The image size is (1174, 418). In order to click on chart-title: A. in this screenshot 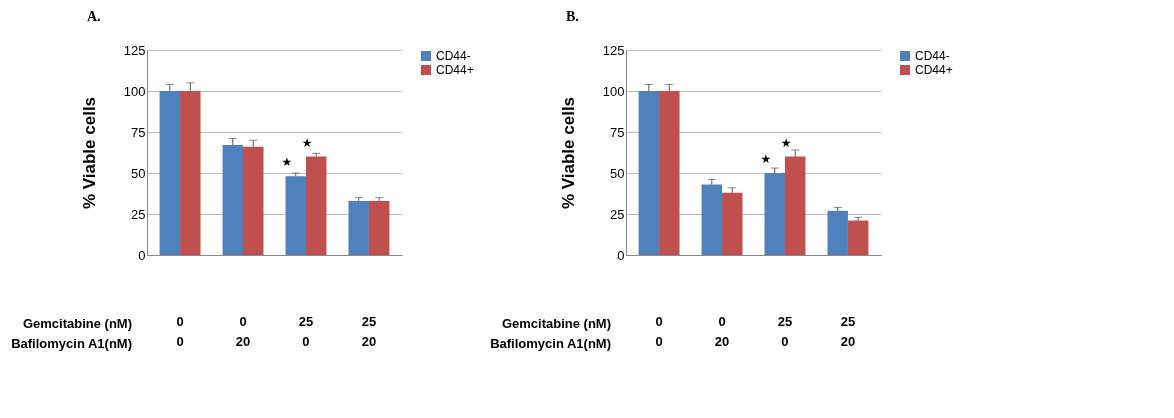, I will do `click(94, 16)`.